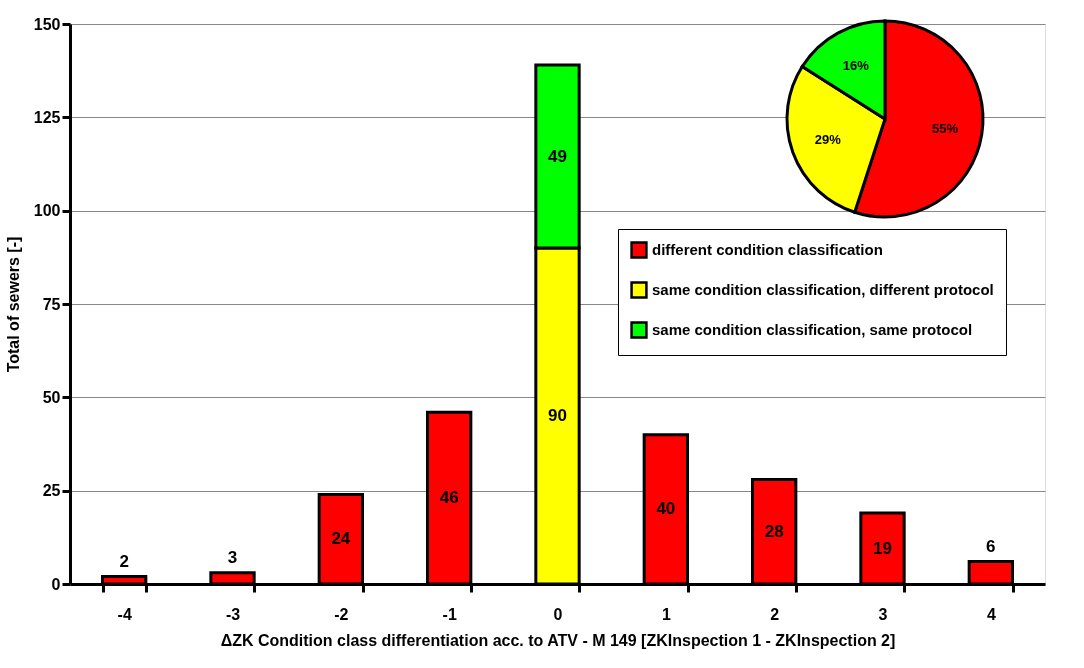 Image resolution: width=1084 pixels, height=668 pixels. What do you see at coordinates (233, 614) in the screenshot?
I see `x-tick-label: -3` at bounding box center [233, 614].